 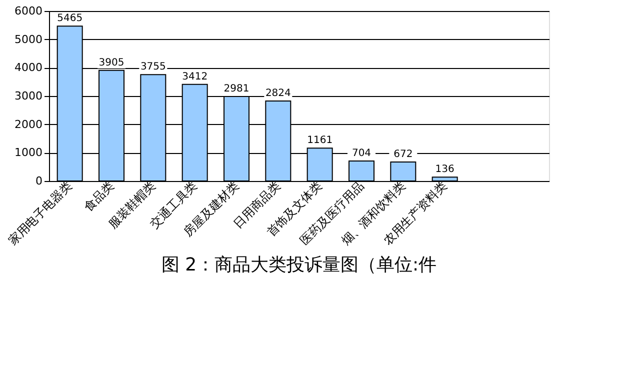 What do you see at coordinates (320, 140) in the screenshot?
I see `data-label: 1161` at bounding box center [320, 140].